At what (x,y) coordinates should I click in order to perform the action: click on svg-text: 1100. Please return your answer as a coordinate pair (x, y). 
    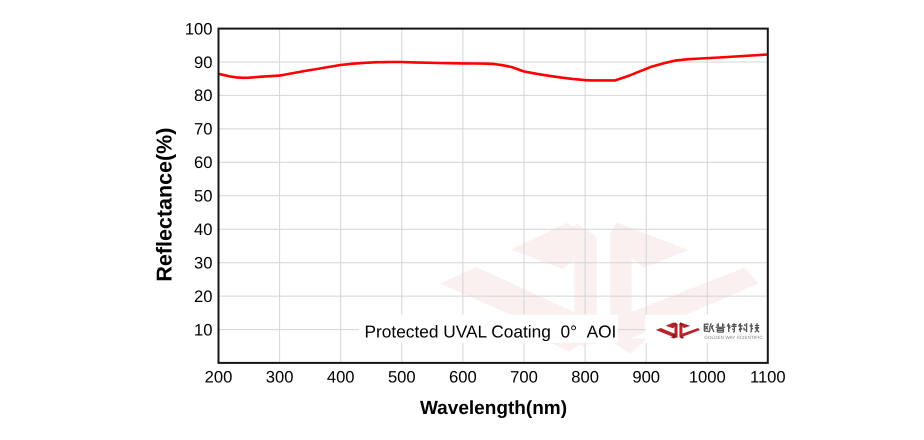
    Looking at the image, I should click on (768, 377).